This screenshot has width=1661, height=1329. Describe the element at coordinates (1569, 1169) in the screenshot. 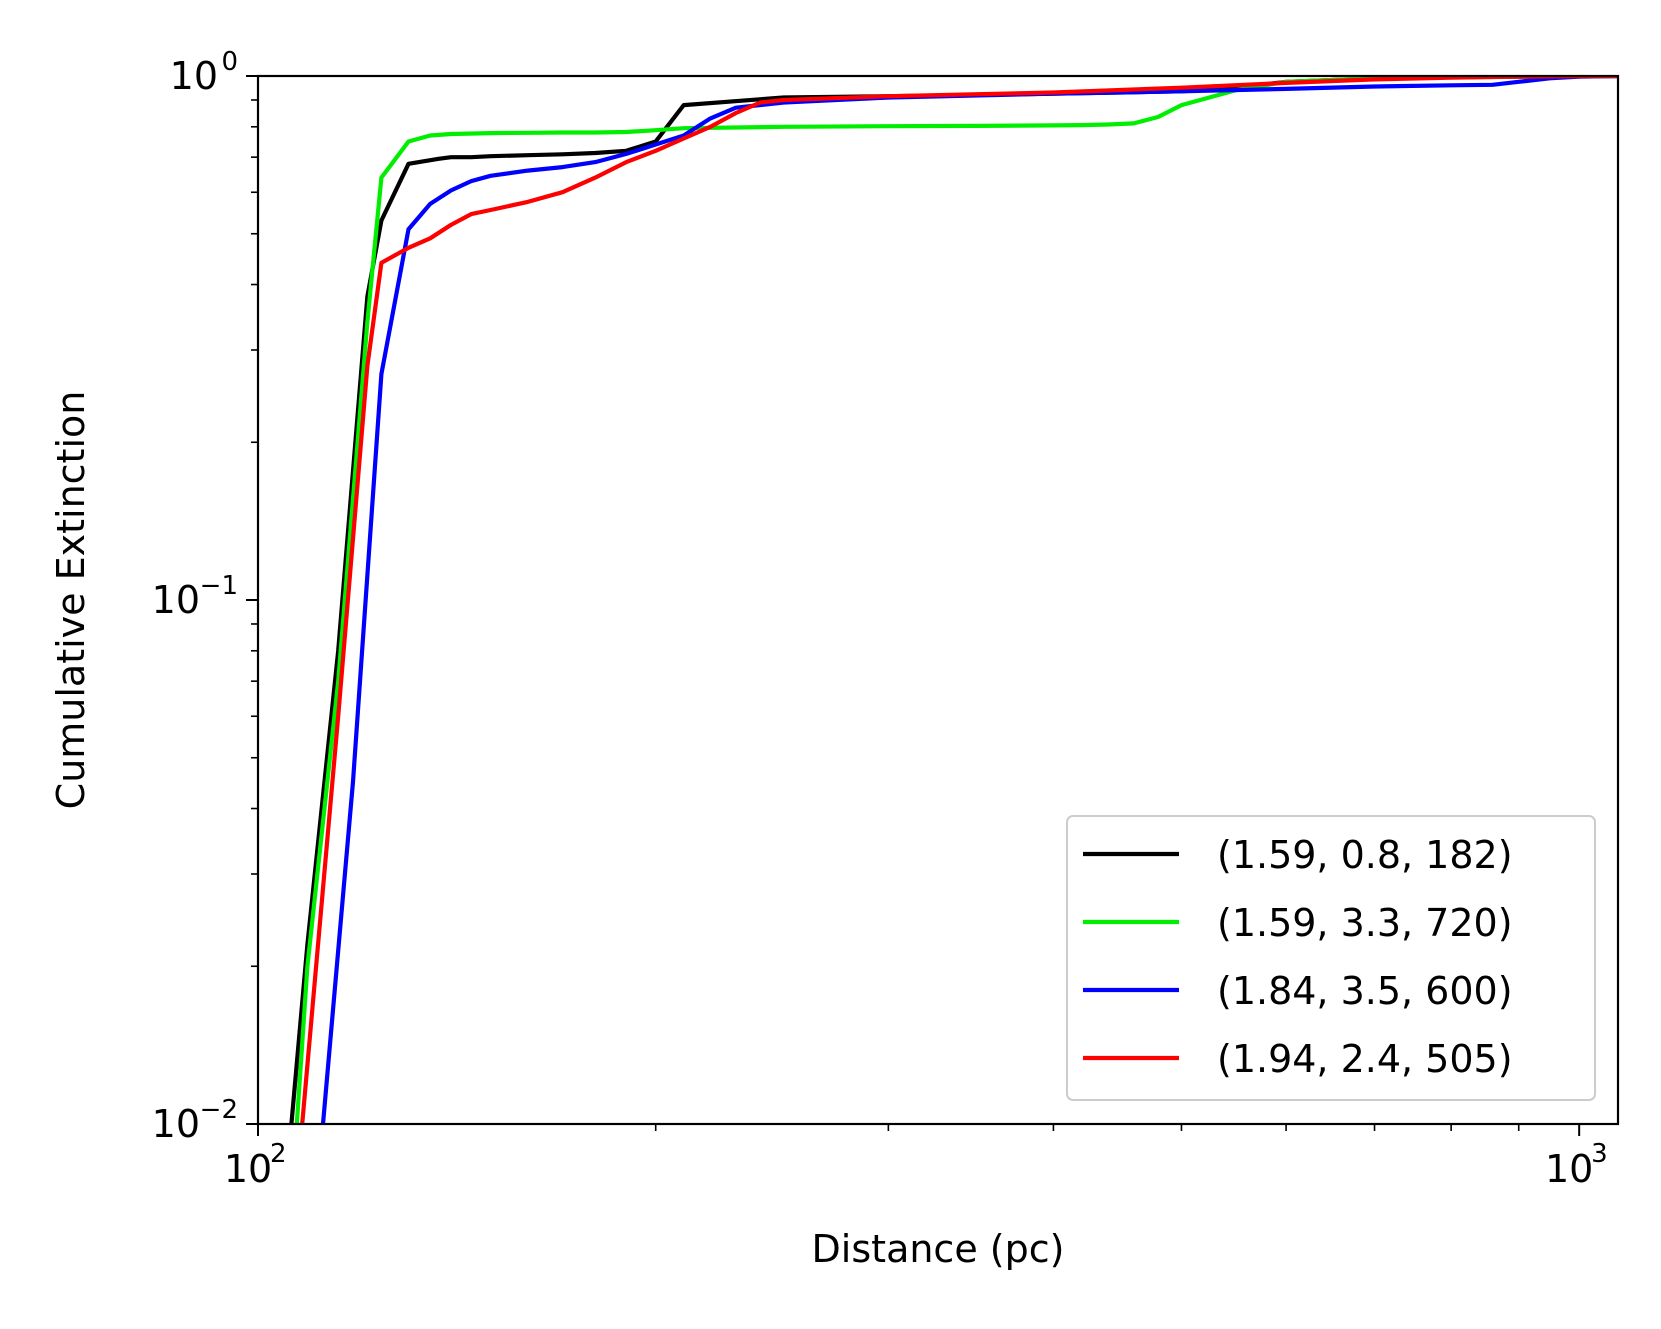

I see `x-tick-label-2: 10` at that location.